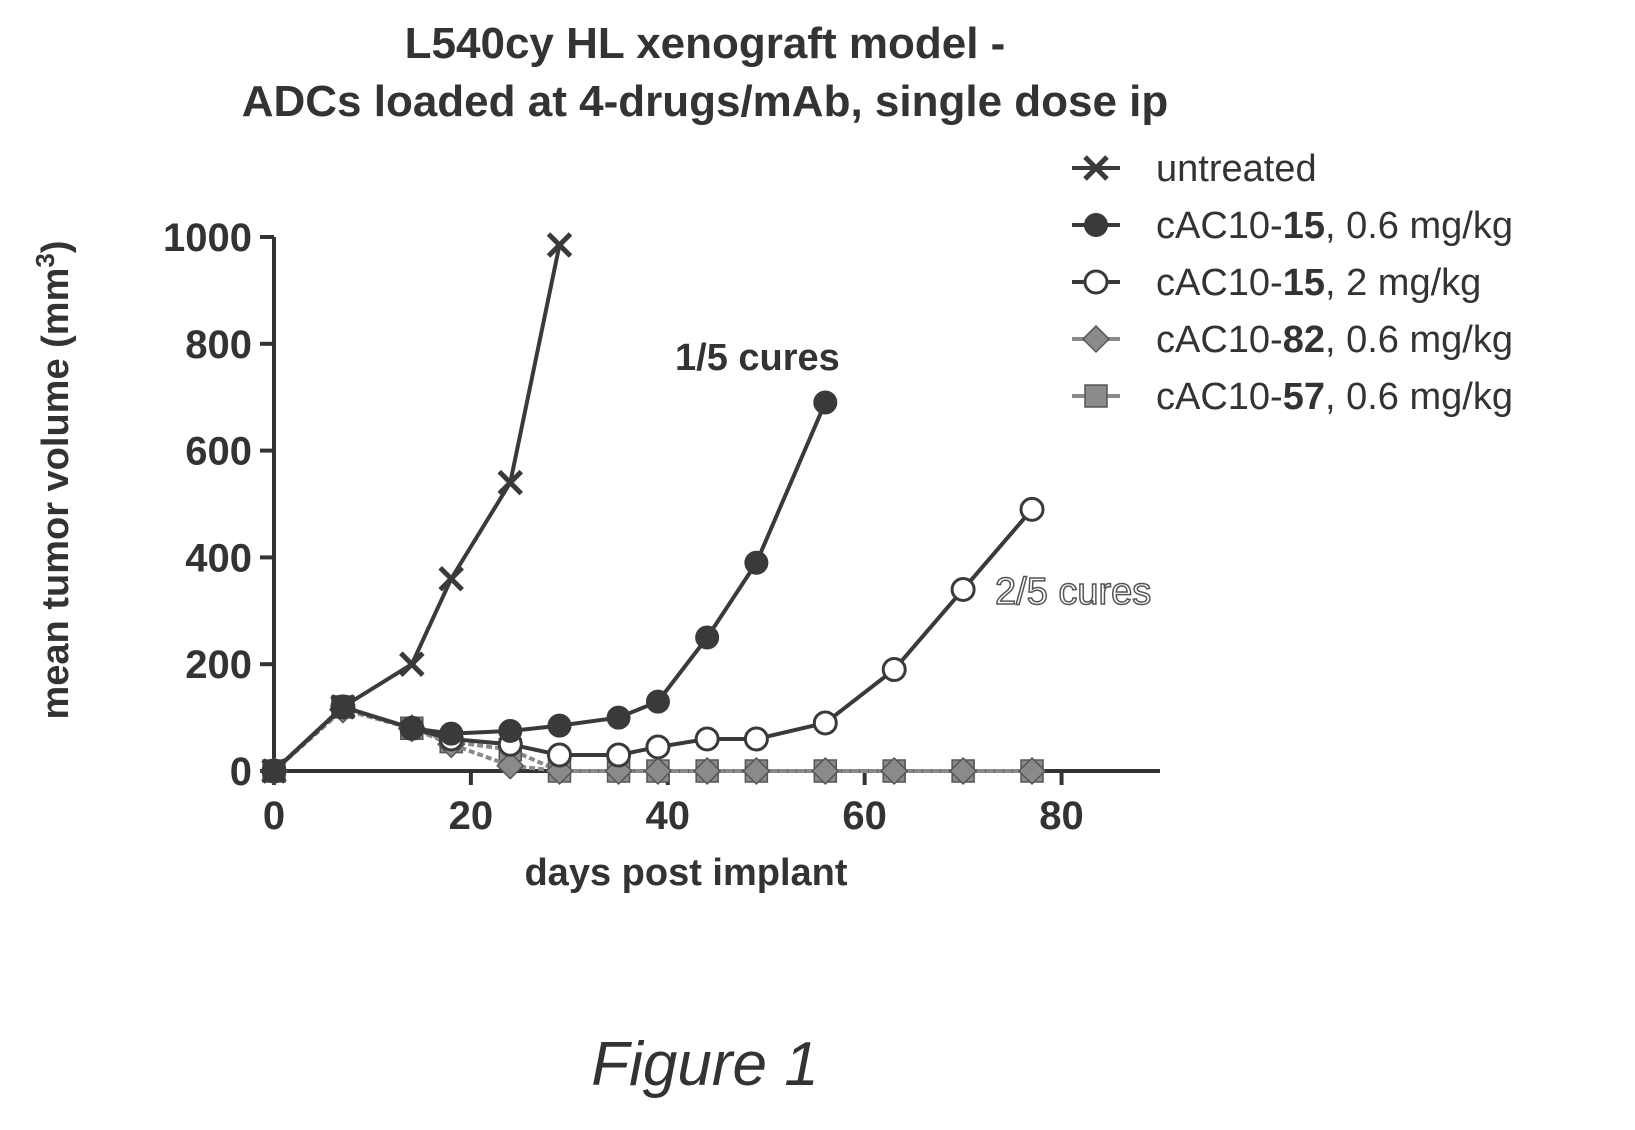 The width and height of the screenshot is (1635, 1130). Describe the element at coordinates (471, 816) in the screenshot. I see `x-tick-label: 20` at that location.